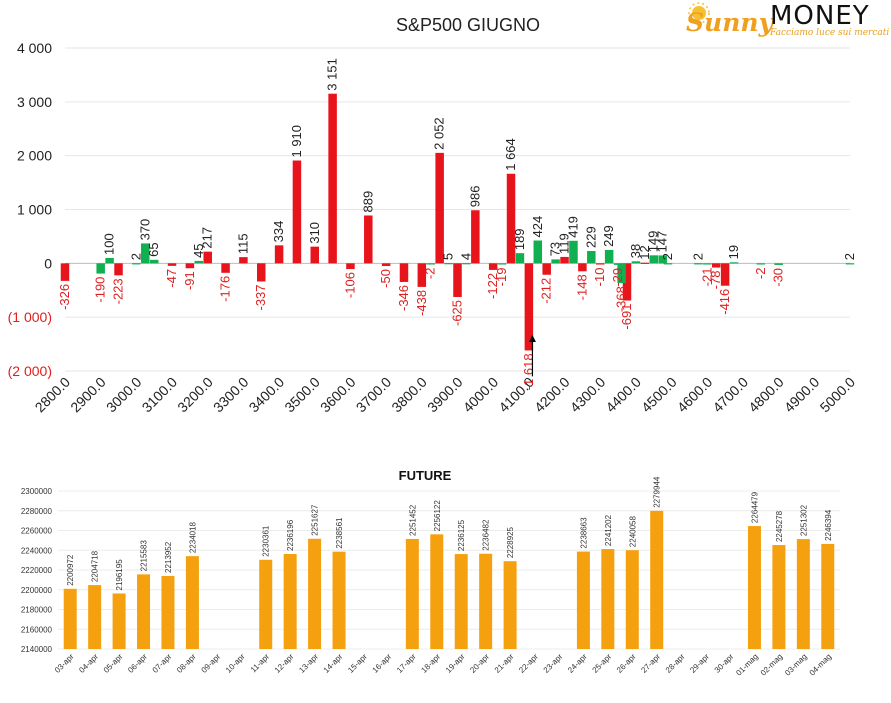 The height and width of the screenshot is (703, 891). I want to click on data-label: 2196195, so click(119, 575).